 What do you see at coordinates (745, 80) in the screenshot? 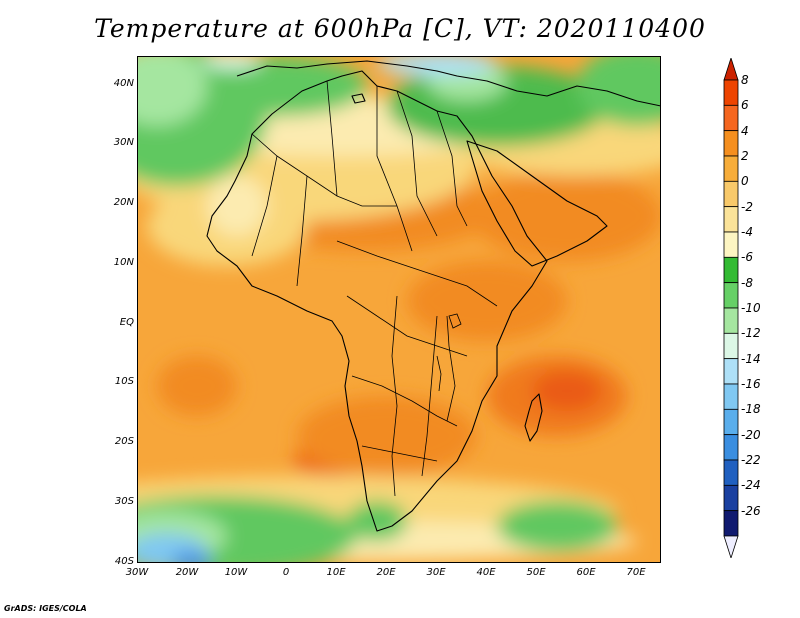
I see `colorbar-label: 8` at bounding box center [745, 80].